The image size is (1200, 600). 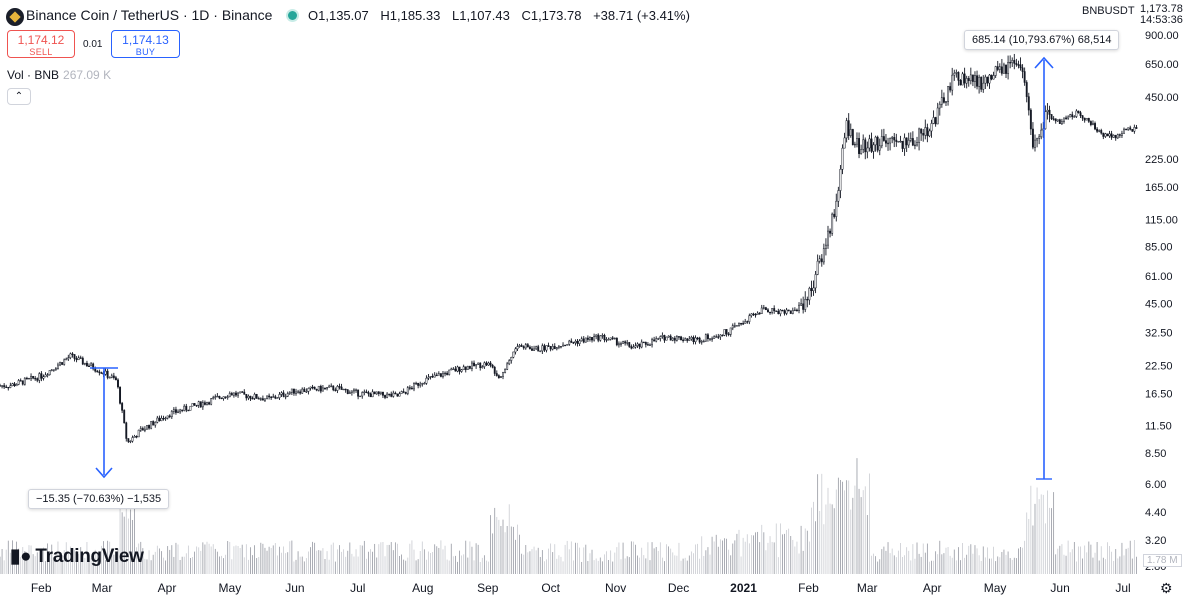 I want to click on time-tick-label: Feb, so click(x=41, y=588).